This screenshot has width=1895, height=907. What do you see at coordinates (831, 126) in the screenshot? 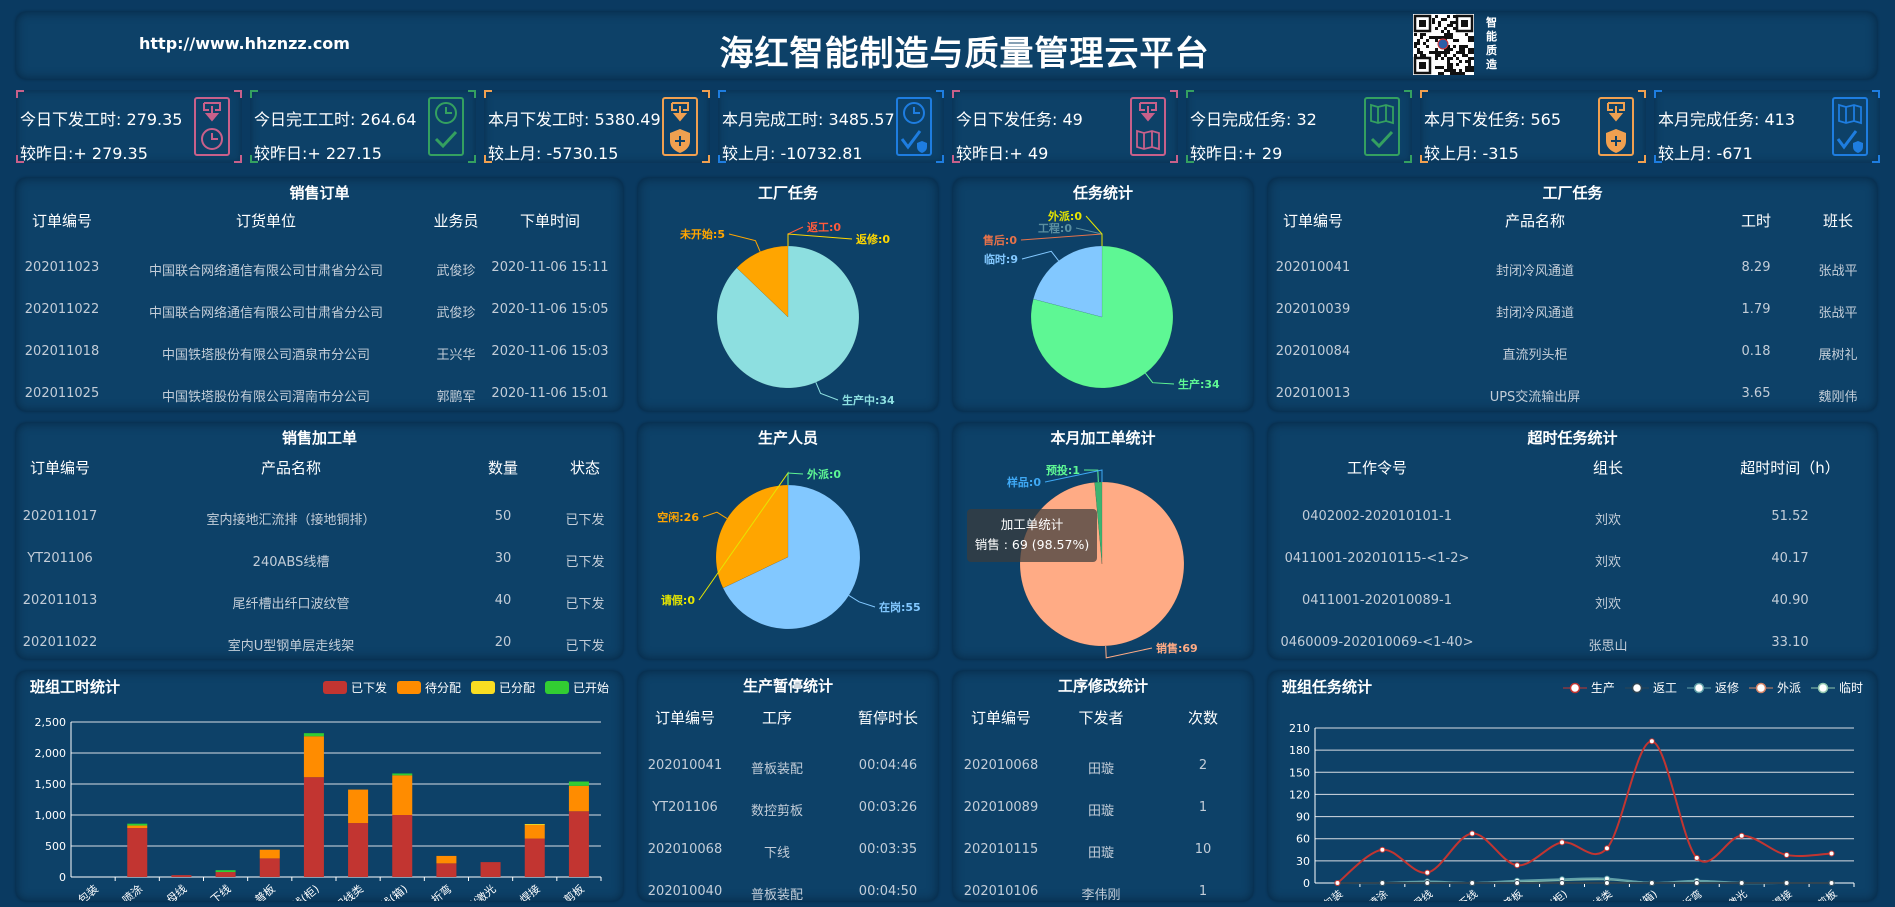
I see `kpi-card: 本月完成工时: 3485.57 较上月: -10732.81` at bounding box center [831, 126].